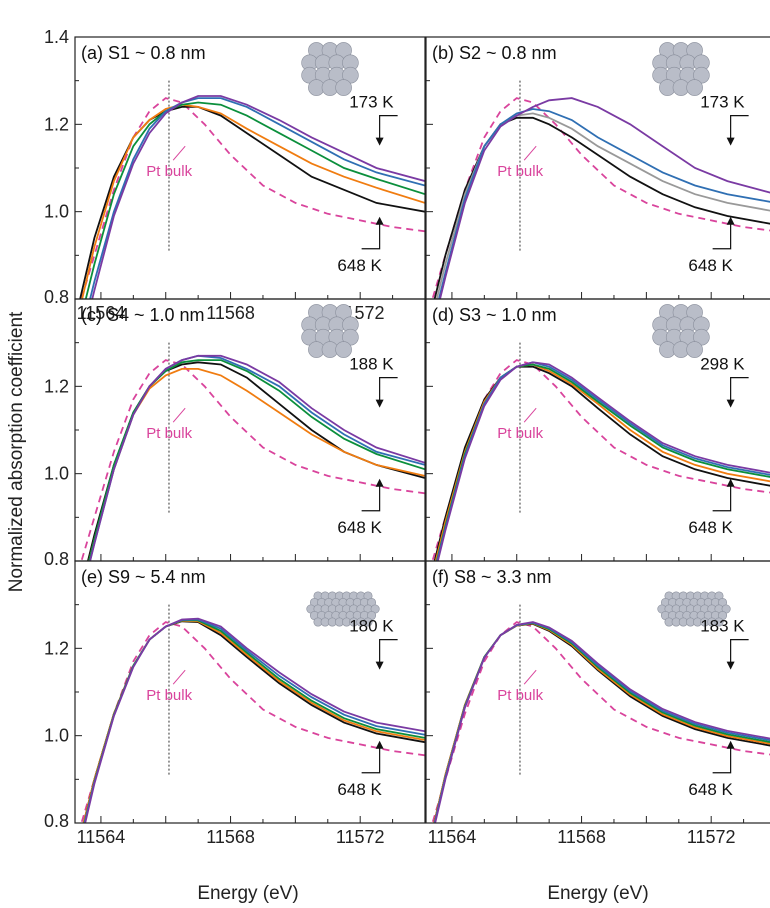 The height and width of the screenshot is (908, 770). What do you see at coordinates (722, 364) in the screenshot?
I see `temperature-label-high: 298 K` at bounding box center [722, 364].